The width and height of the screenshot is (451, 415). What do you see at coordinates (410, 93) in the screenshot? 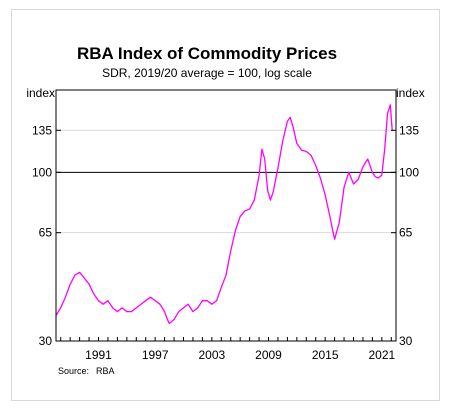
I see `y-axis-label-right: index` at bounding box center [410, 93].